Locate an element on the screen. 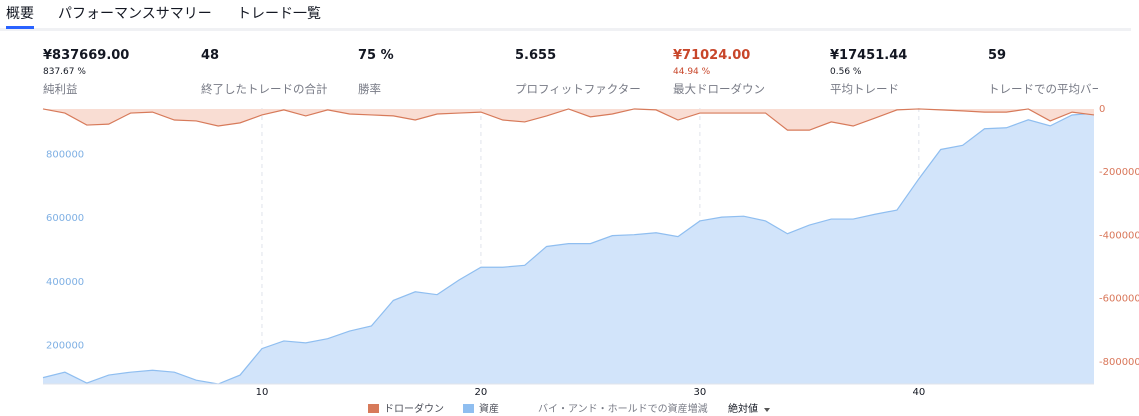 The image size is (1139, 416). legend-label: ドローダウン is located at coordinates (414, 408).